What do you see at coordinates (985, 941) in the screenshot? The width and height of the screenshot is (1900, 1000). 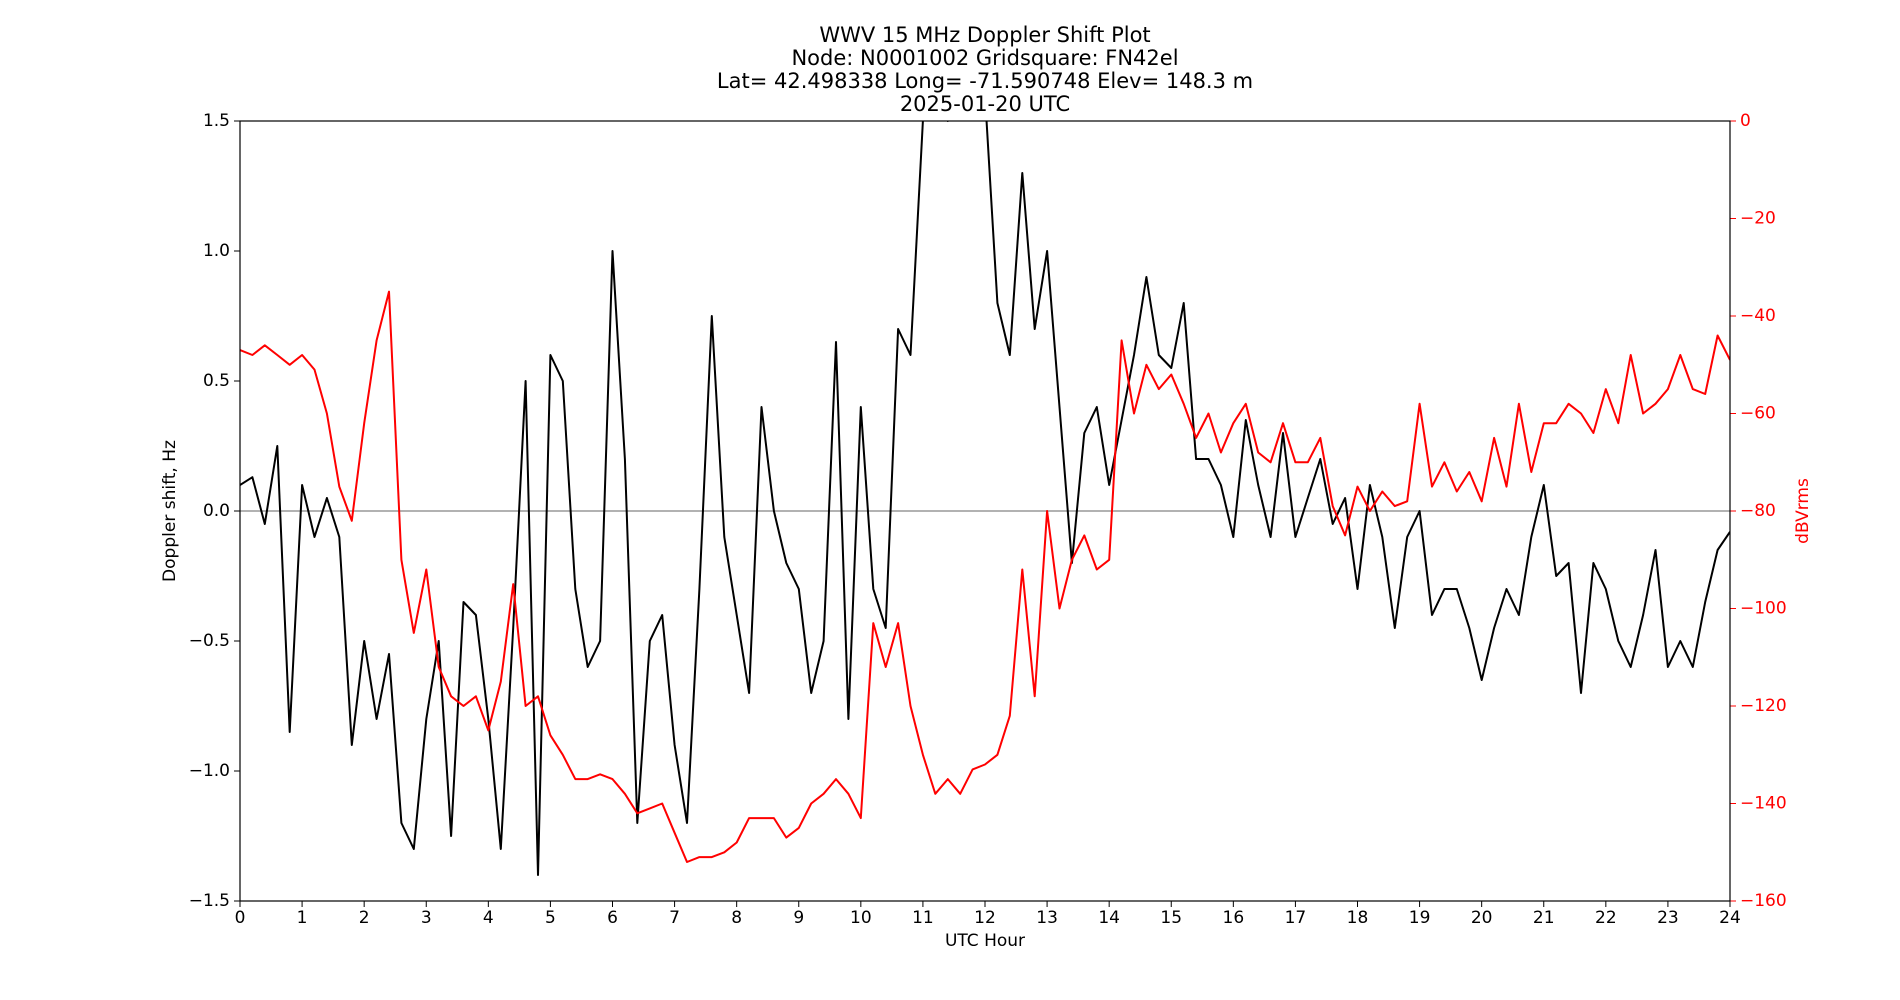 I see `x-axis-label: UTC Hour` at bounding box center [985, 941].